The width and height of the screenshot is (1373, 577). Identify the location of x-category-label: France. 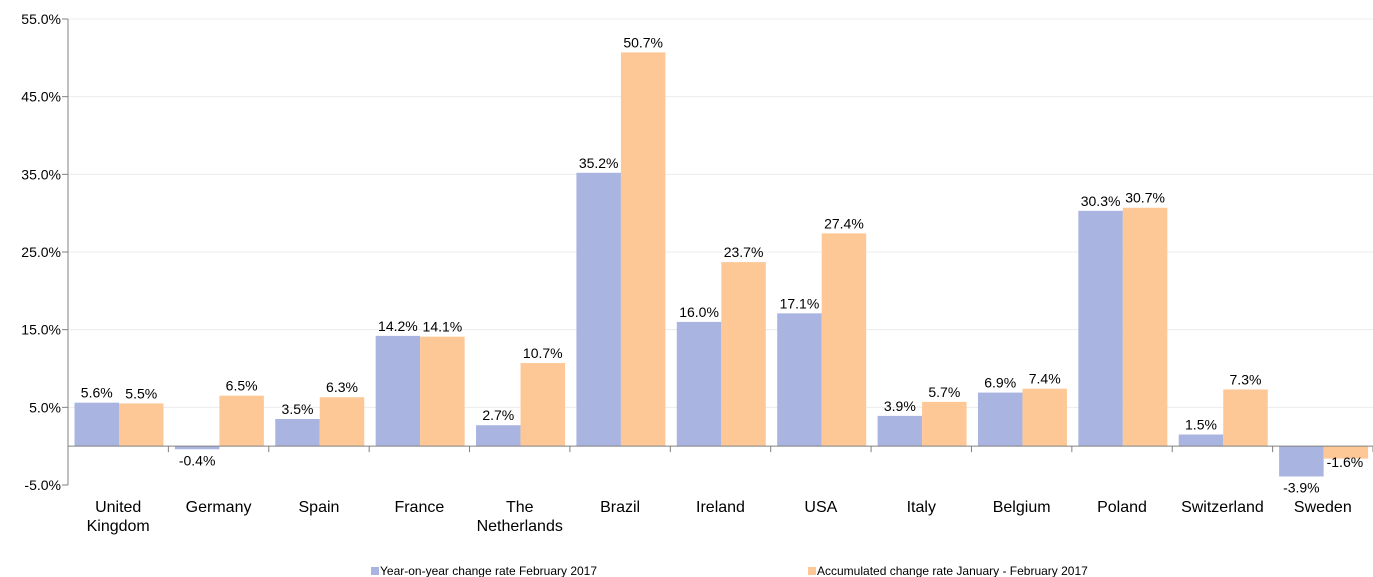
(419, 507).